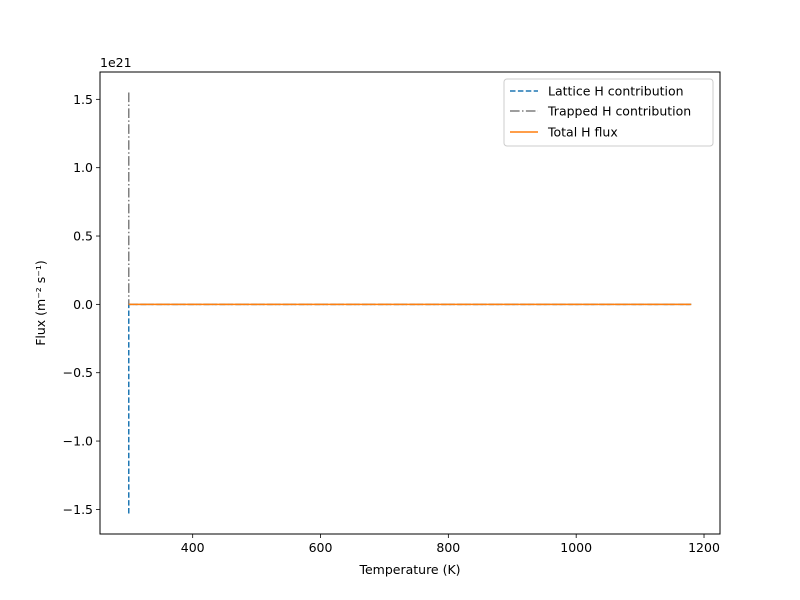  I want to click on x-tick-label: 600, so click(321, 547).